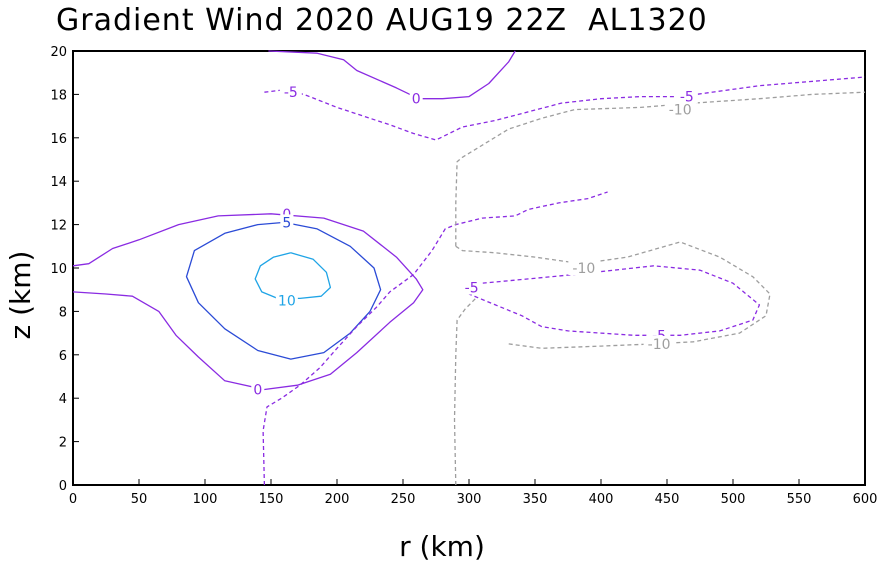  I want to click on x-tick-label: 150, so click(271, 499).